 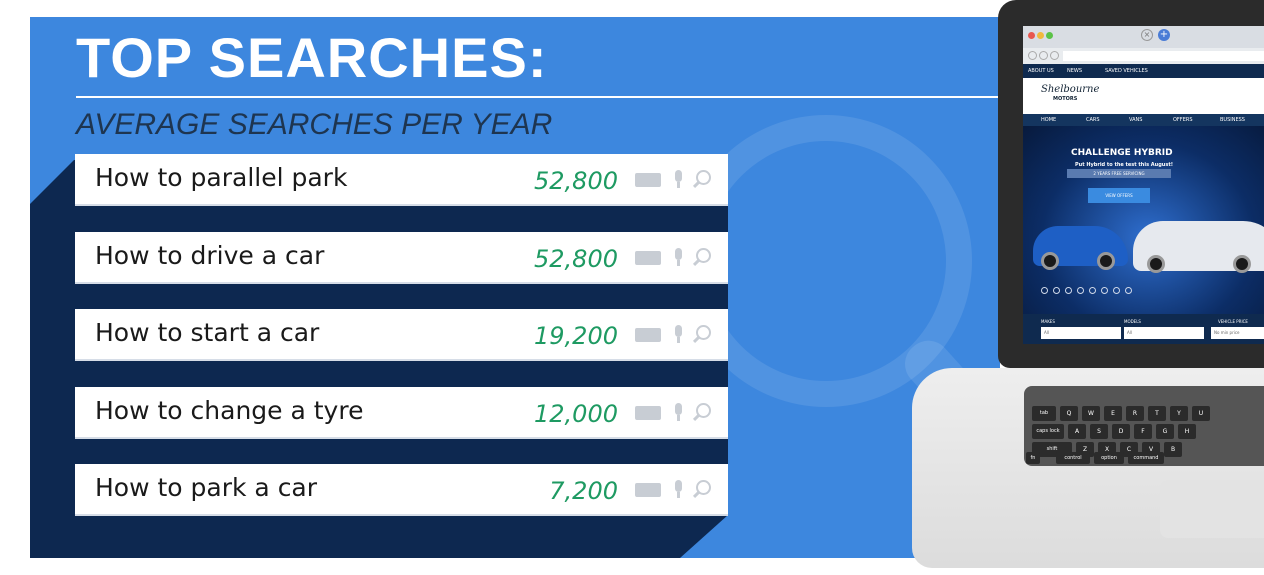 I want to click on page-title: TOP SEARCHES:, so click(x=312, y=57).